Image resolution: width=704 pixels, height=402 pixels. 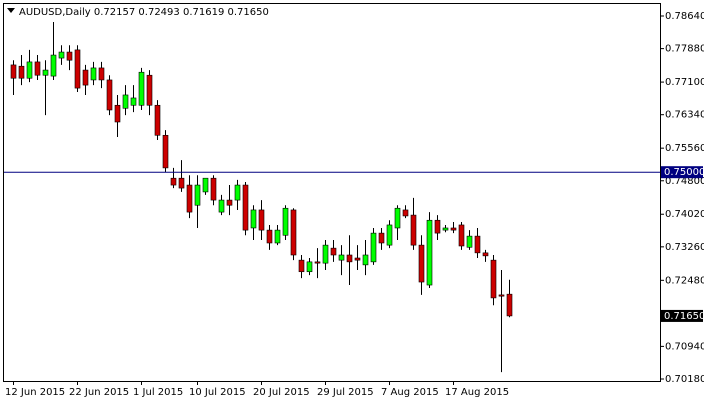 What do you see at coordinates (684, 82) in the screenshot?
I see `y-tick-label: 0.77100` at bounding box center [684, 82].